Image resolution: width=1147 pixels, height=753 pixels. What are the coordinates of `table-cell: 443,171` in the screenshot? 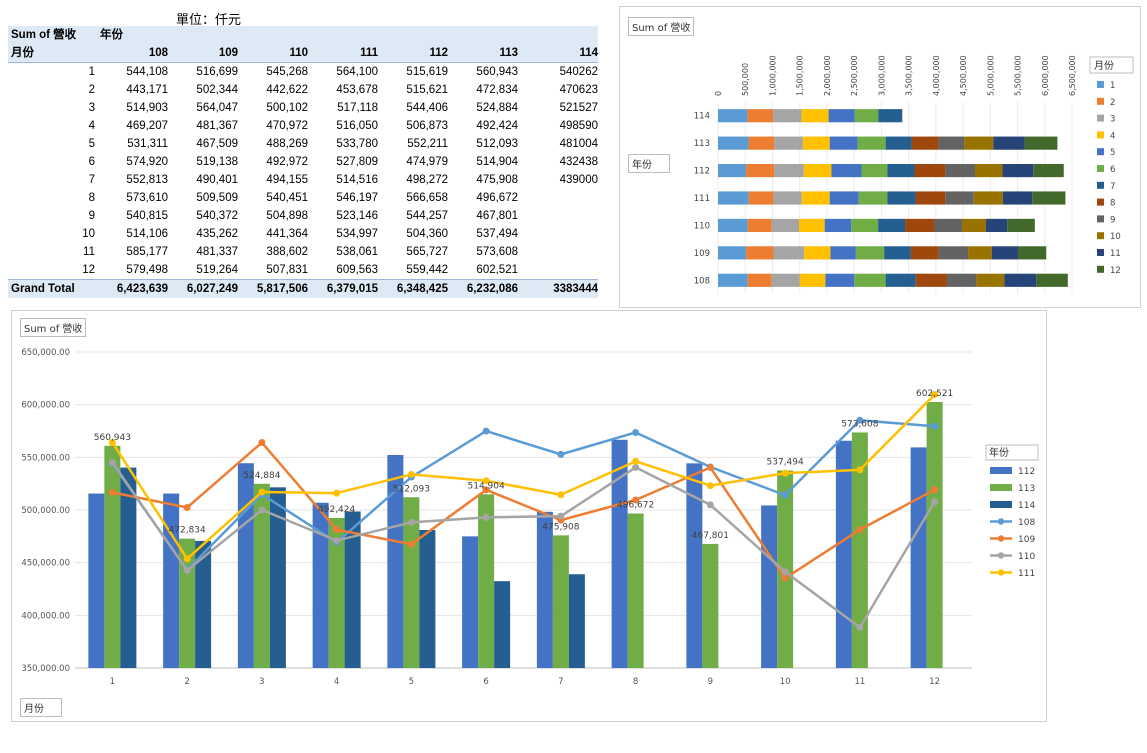 It's located at (147, 90).